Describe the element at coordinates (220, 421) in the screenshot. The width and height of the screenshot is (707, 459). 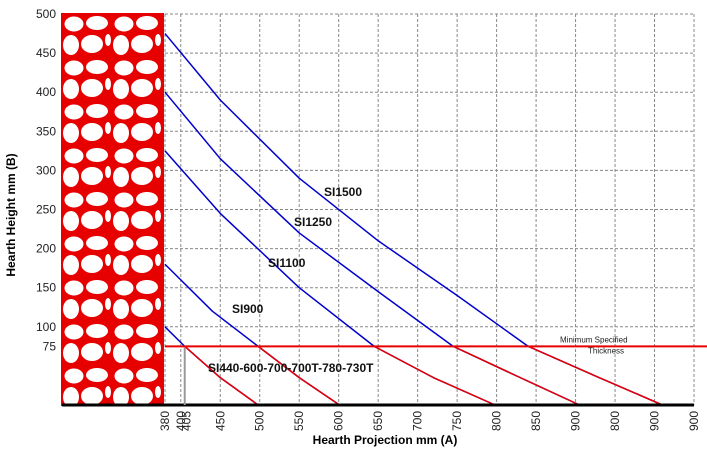
I see `x-tick-label: 450` at that location.